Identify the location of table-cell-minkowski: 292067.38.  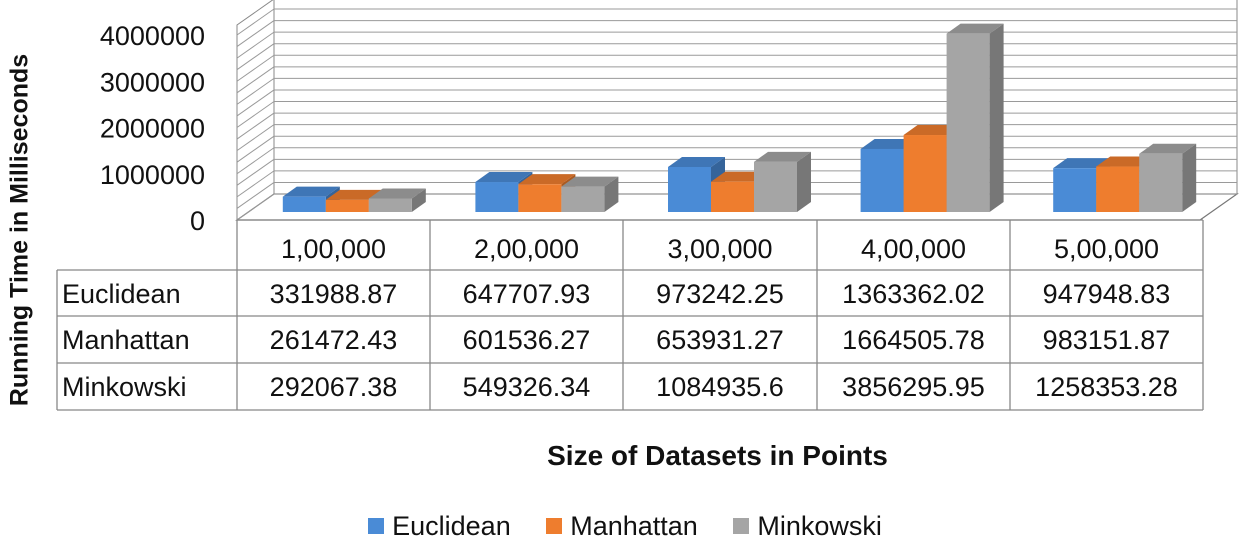
(334, 387).